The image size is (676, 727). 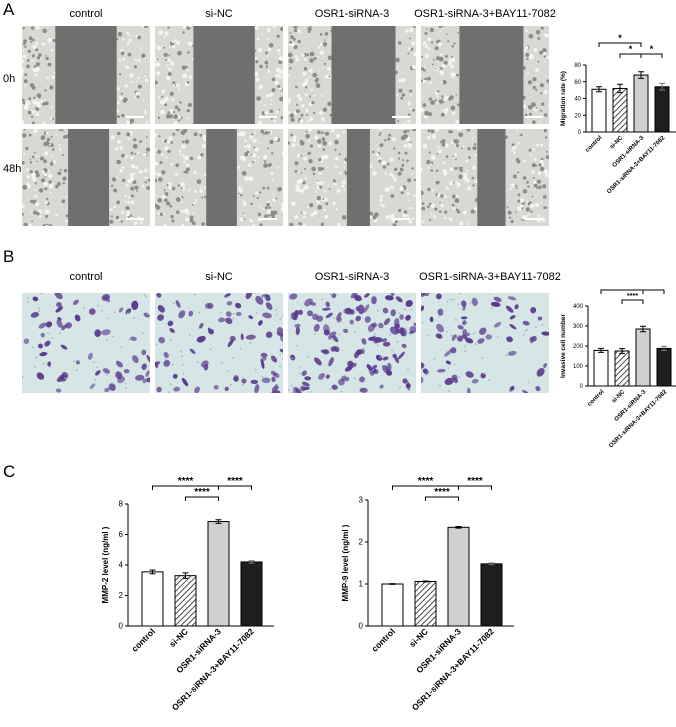 I want to click on col-label-b-osr1-bay: OSR1-siRNA-3+BAY11-7082, so click(x=490, y=277).